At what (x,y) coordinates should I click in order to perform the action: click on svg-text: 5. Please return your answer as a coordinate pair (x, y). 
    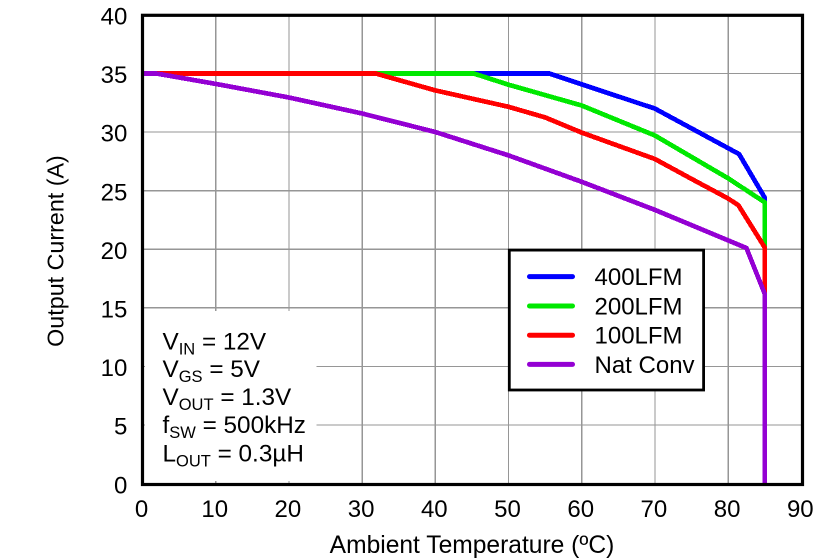
    Looking at the image, I should click on (120, 427).